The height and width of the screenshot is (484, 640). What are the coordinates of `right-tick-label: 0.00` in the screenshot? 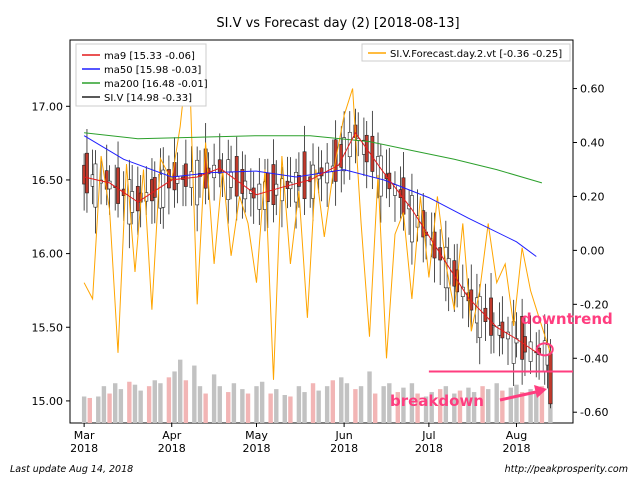 It's located at (592, 250).